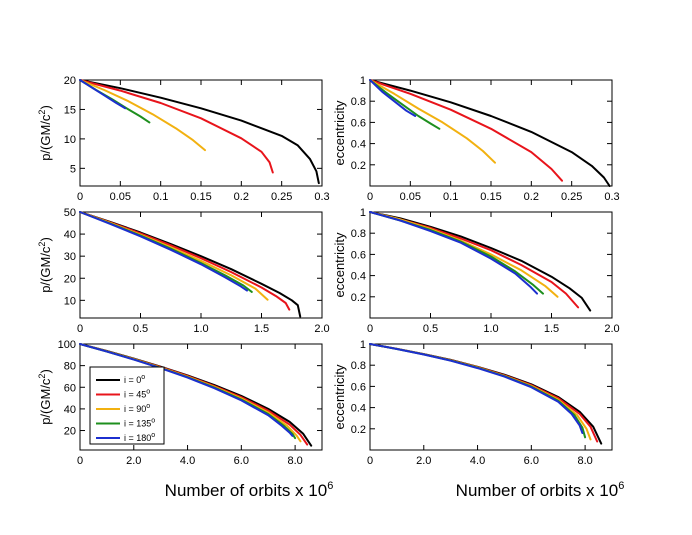  I want to click on legend-label: i = 135o, so click(139, 423).